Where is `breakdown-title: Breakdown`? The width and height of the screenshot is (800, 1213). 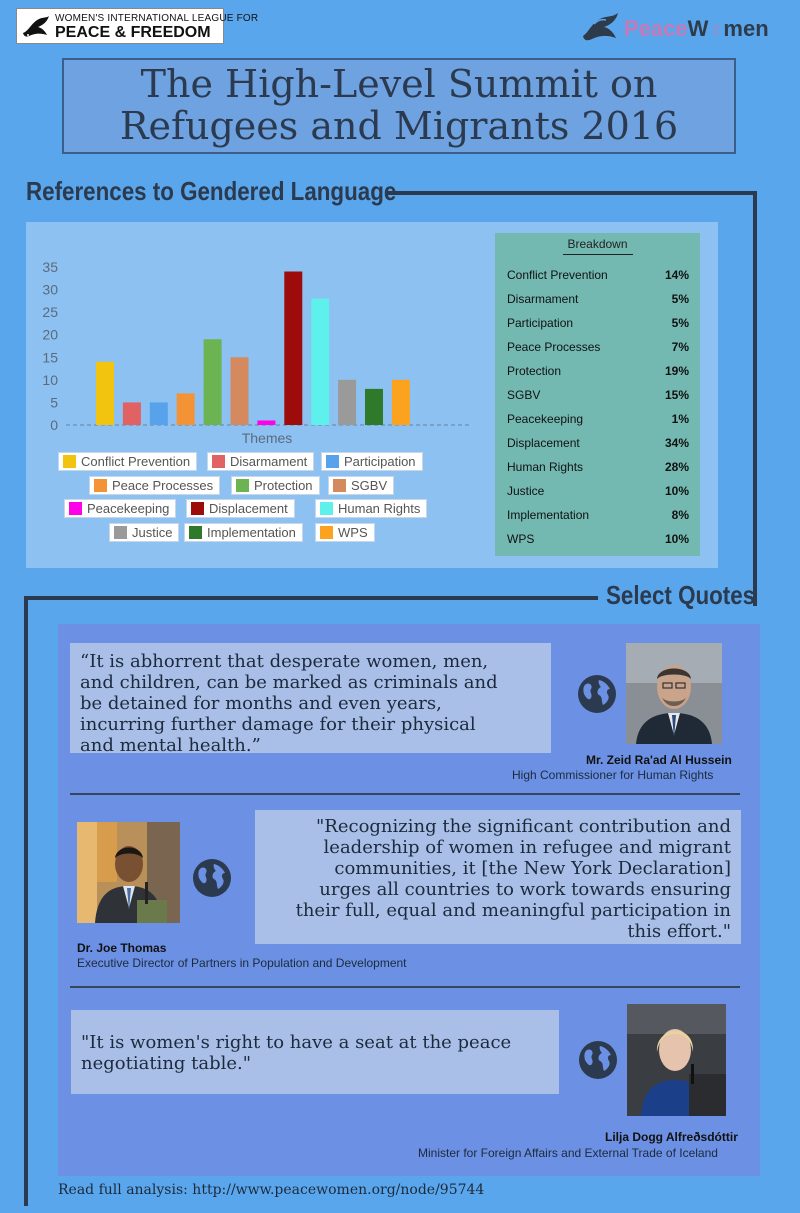 breakdown-title: Breakdown is located at coordinates (597, 244).